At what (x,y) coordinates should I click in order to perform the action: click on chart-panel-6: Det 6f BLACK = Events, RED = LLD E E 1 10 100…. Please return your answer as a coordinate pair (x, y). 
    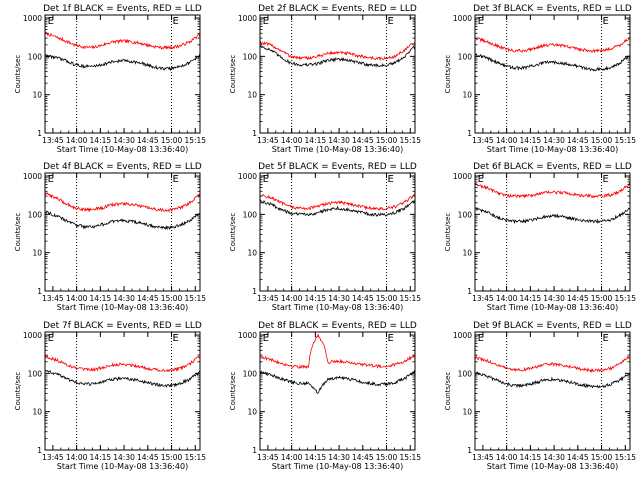
    Looking at the image, I should click on (540, 237).